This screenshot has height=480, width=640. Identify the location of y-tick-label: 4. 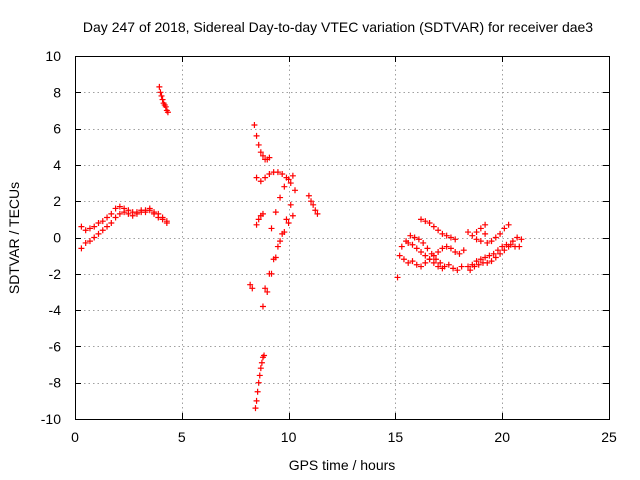
(57, 165).